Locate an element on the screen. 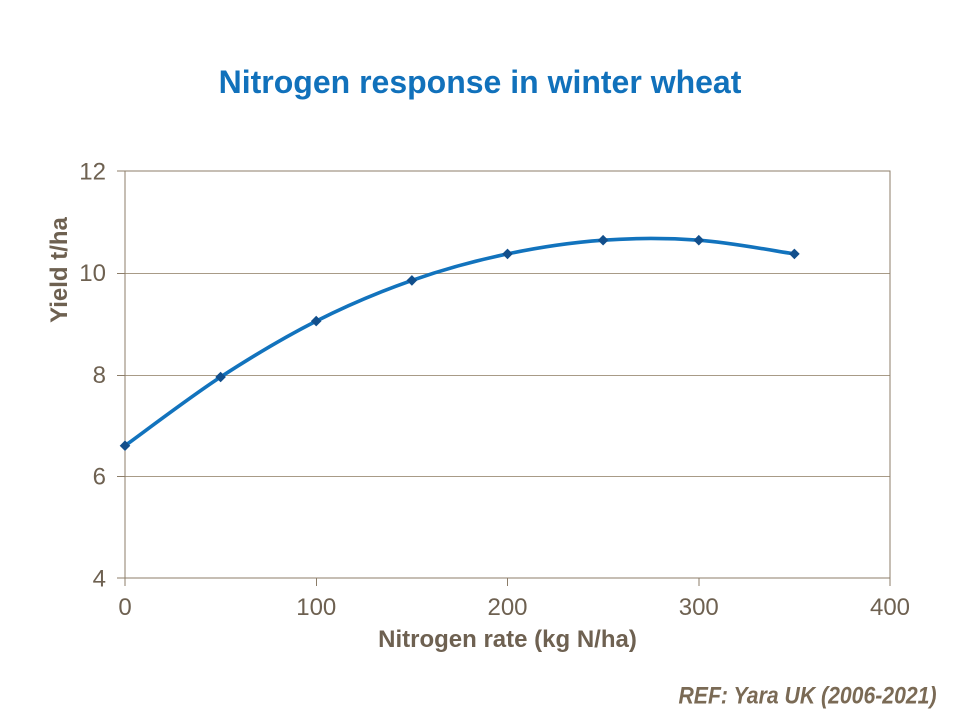 The width and height of the screenshot is (960, 720). svg-text:Nitrogen response in winter wh: Nitrogen response in winter wheat is located at coordinates (480, 82).